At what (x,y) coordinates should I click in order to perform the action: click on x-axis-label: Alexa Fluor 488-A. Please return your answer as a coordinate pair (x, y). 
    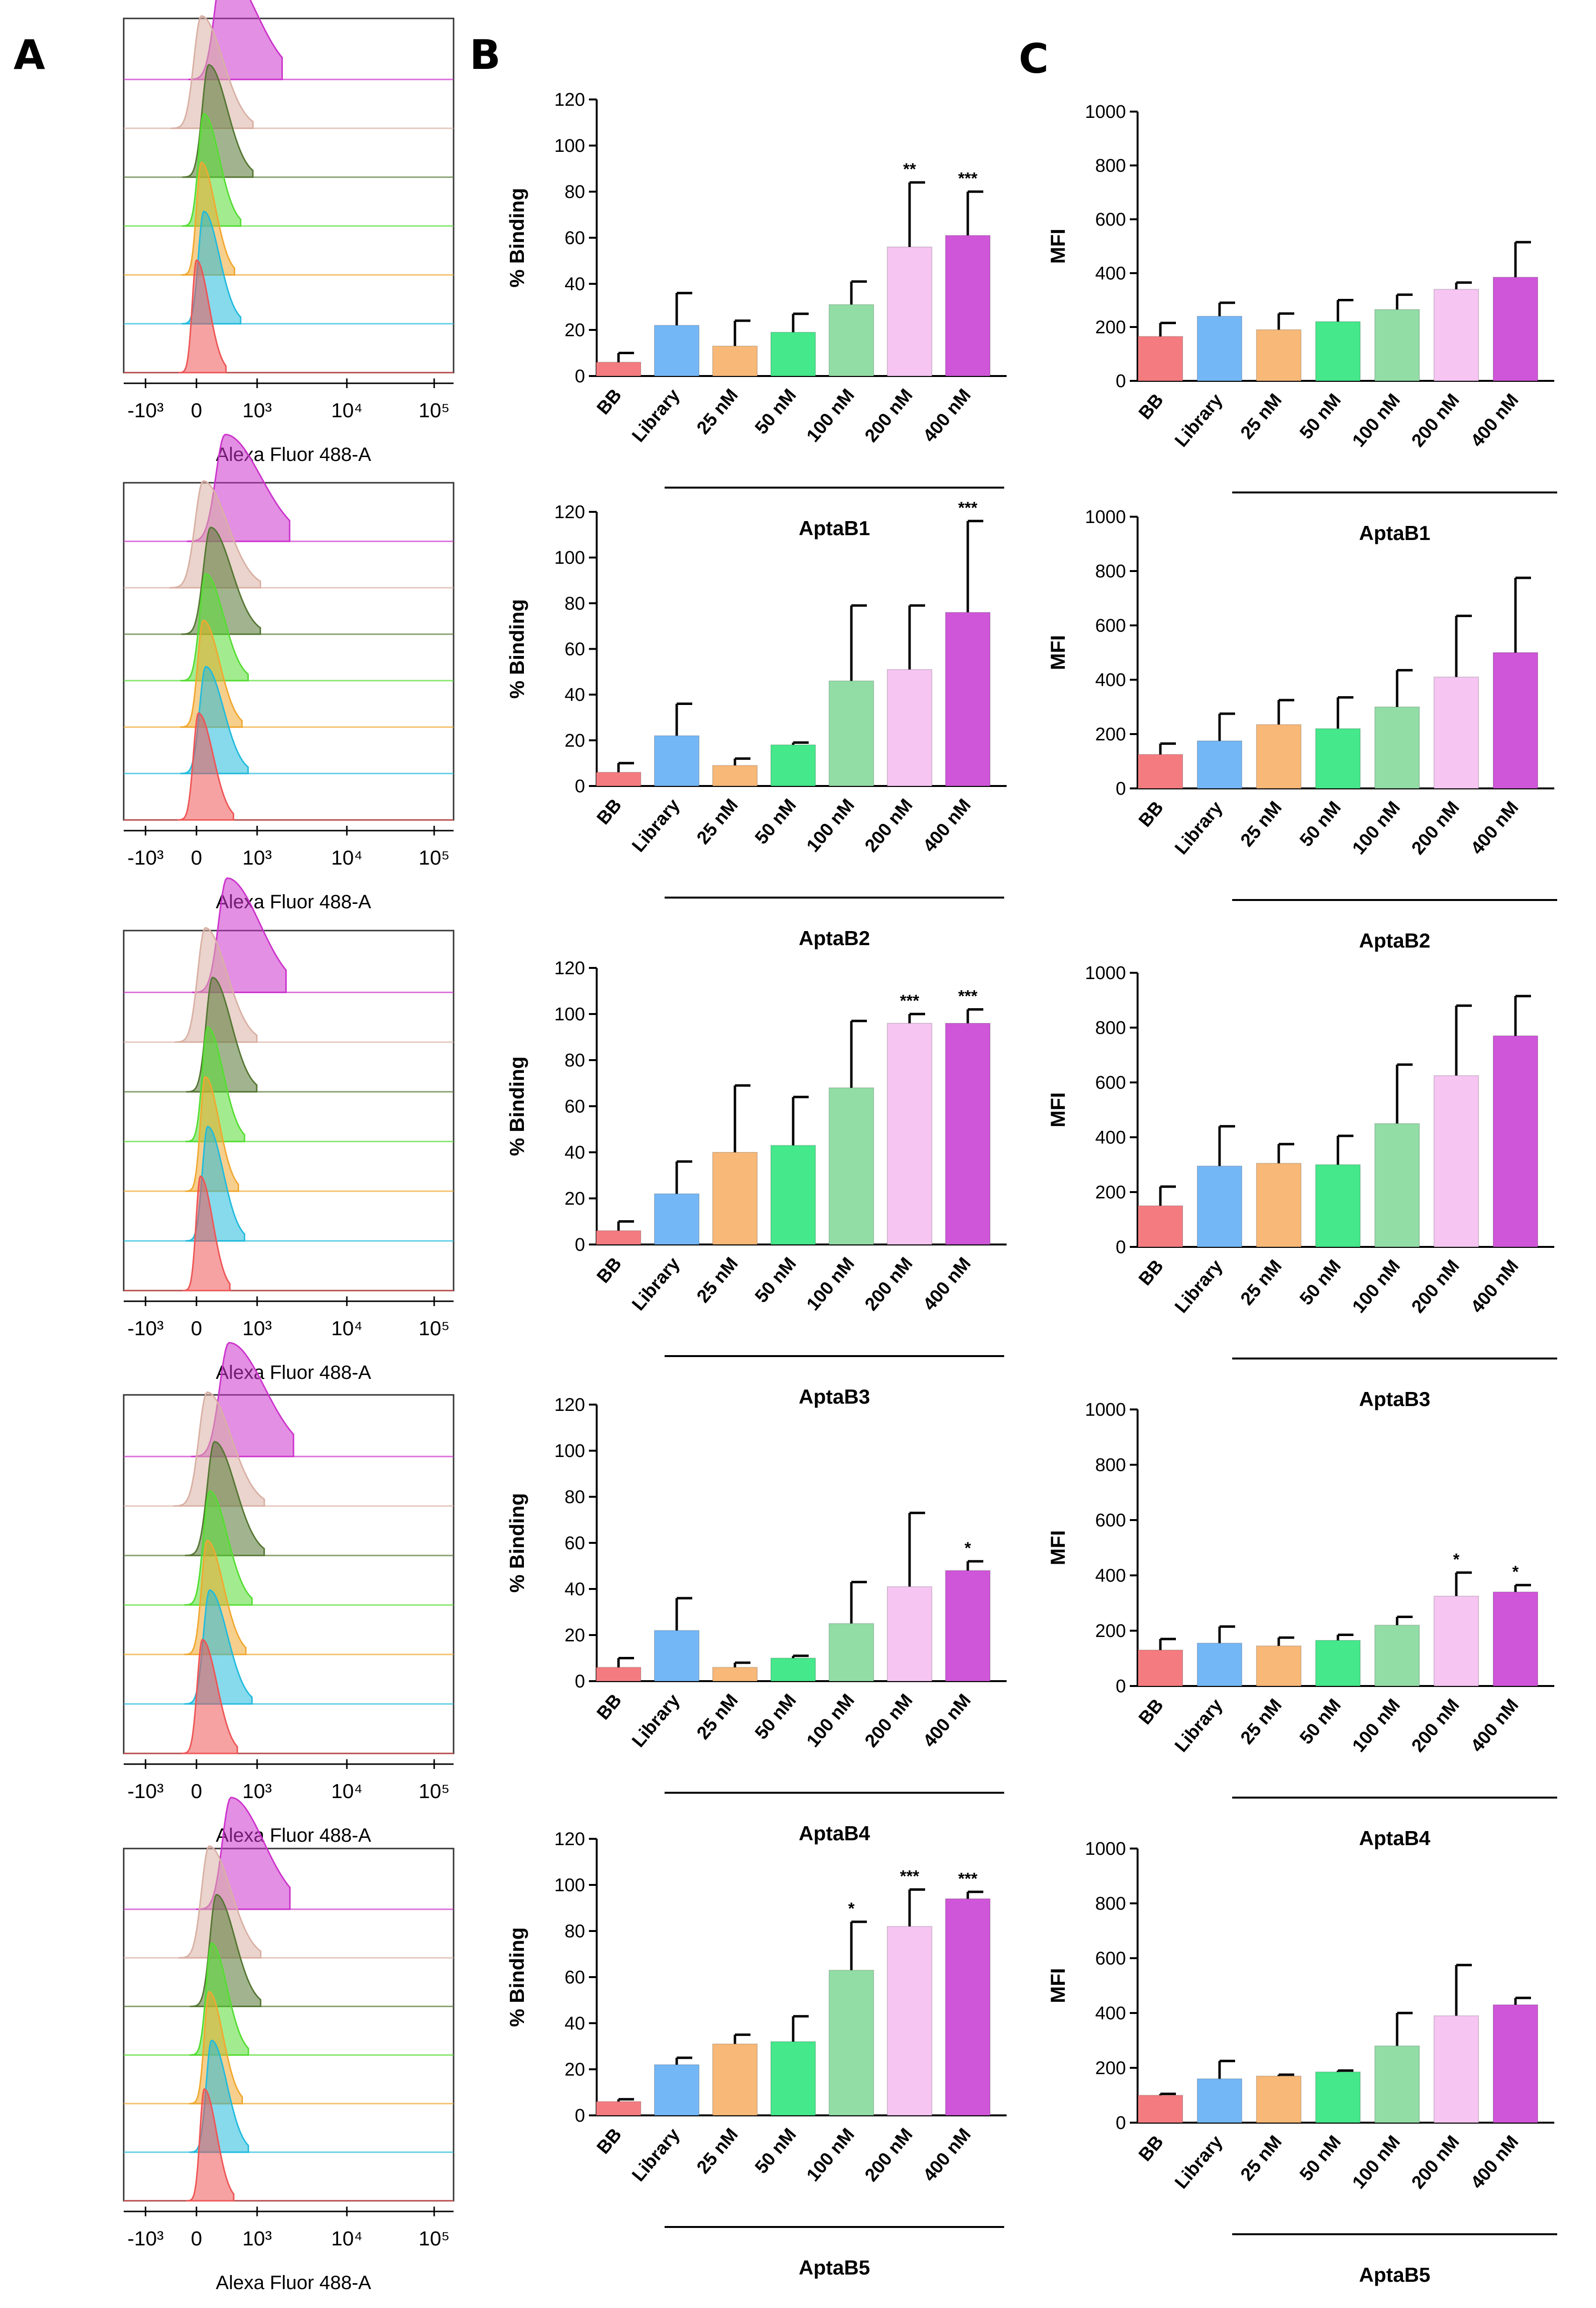
    Looking at the image, I should click on (293, 2282).